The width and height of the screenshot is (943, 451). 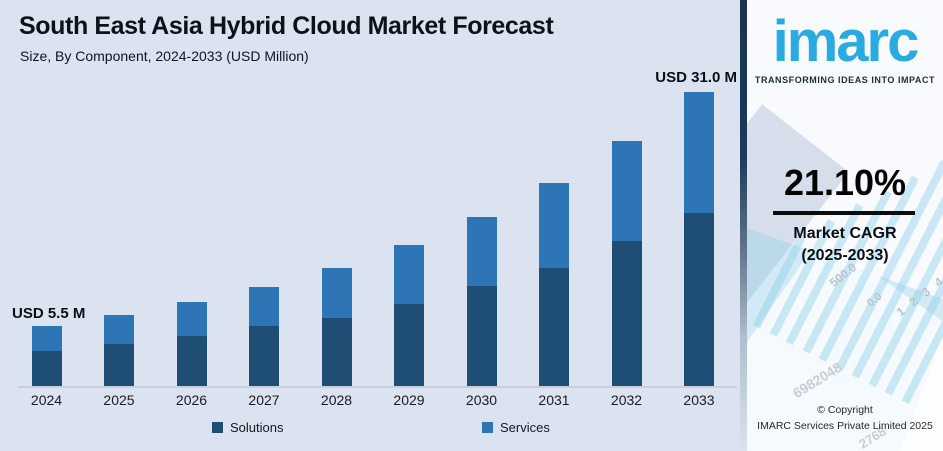 I want to click on bar-2032-solutions-segment, so click(x=626, y=313).